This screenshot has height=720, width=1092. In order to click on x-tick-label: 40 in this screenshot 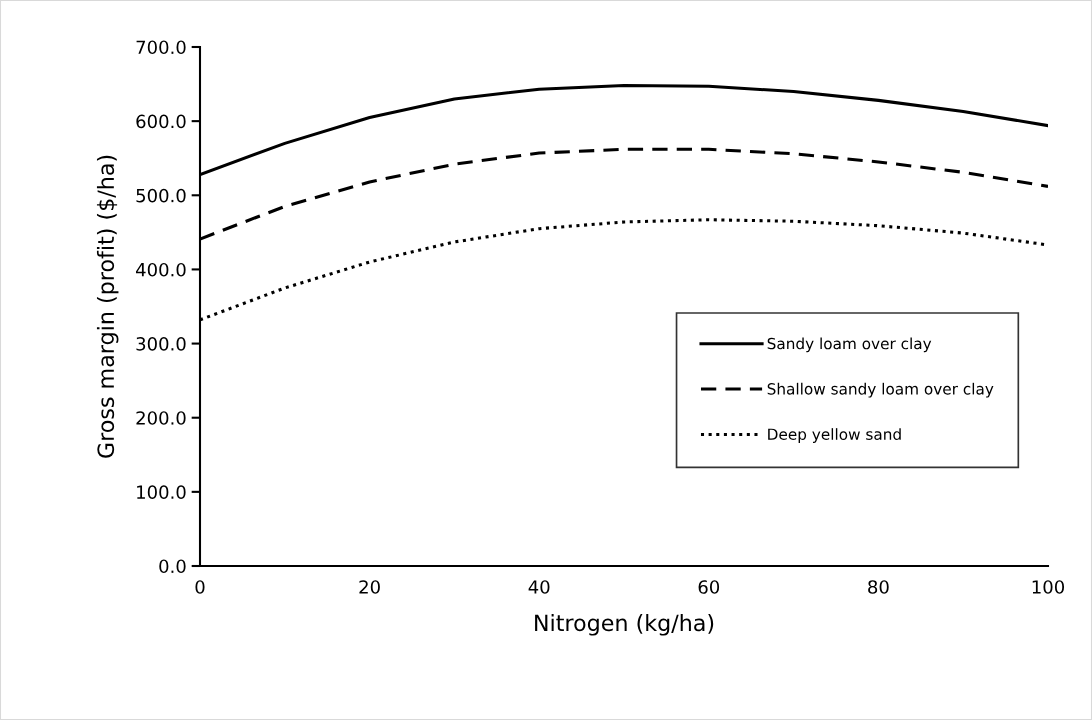, I will do `click(539, 587)`.